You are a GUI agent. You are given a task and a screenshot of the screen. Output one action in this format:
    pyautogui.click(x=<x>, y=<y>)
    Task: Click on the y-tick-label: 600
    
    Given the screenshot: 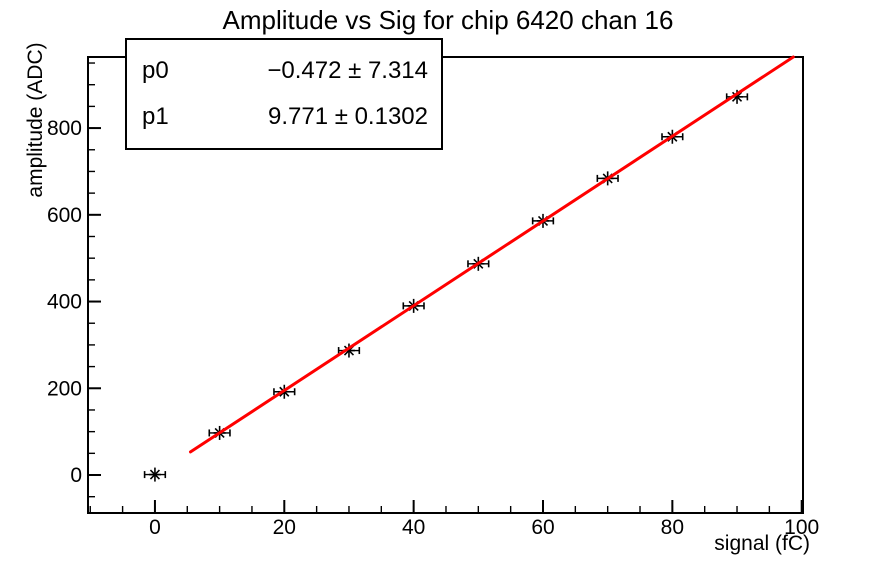 What is the action you would take?
    pyautogui.click(x=64, y=215)
    